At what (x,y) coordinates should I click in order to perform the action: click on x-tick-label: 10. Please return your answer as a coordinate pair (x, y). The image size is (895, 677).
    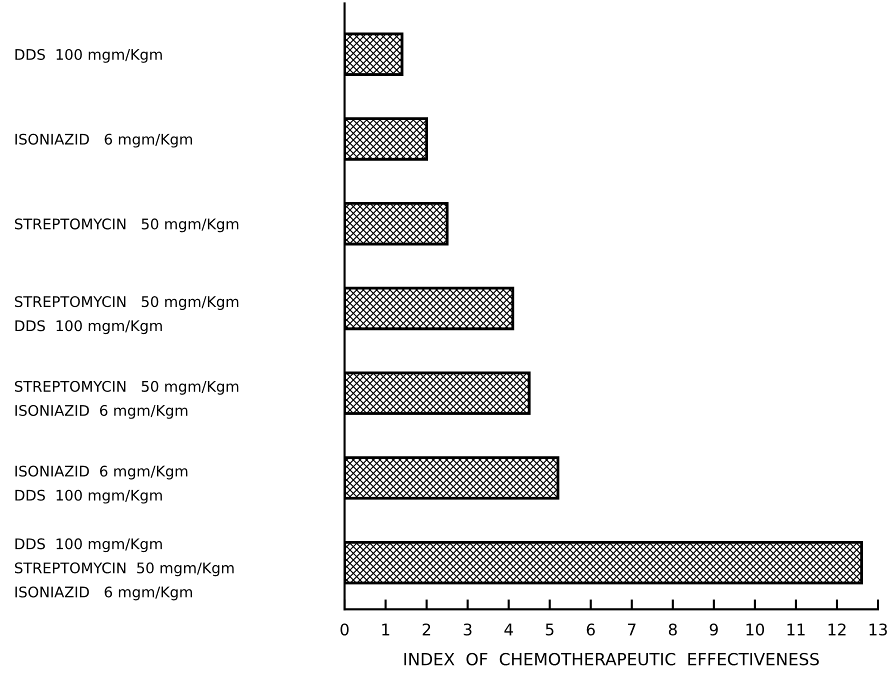
    Looking at the image, I should click on (755, 629).